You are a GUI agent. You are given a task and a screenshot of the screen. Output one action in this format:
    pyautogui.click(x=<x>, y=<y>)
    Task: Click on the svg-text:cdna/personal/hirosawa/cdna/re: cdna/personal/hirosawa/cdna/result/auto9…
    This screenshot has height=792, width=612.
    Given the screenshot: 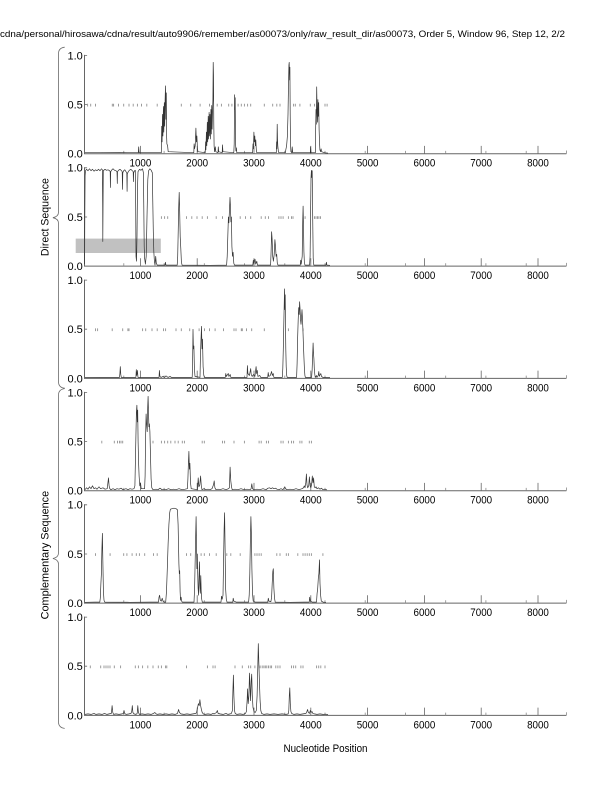 What is the action you would take?
    pyautogui.click(x=282, y=34)
    